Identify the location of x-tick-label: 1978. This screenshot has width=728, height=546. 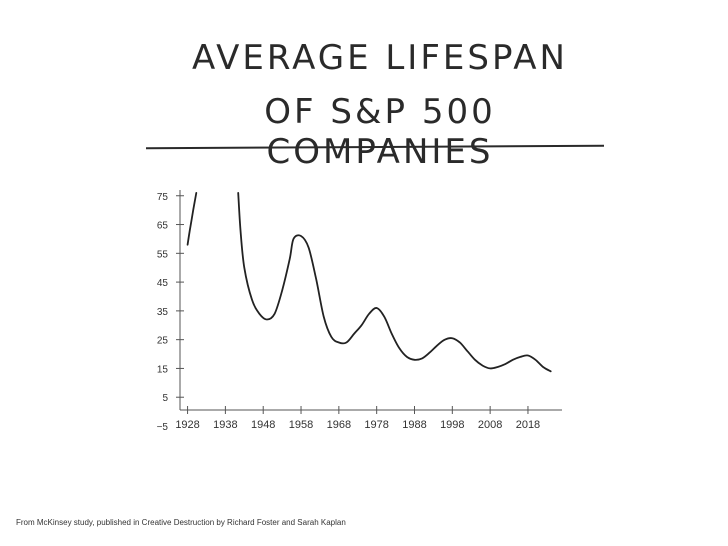
(376, 425).